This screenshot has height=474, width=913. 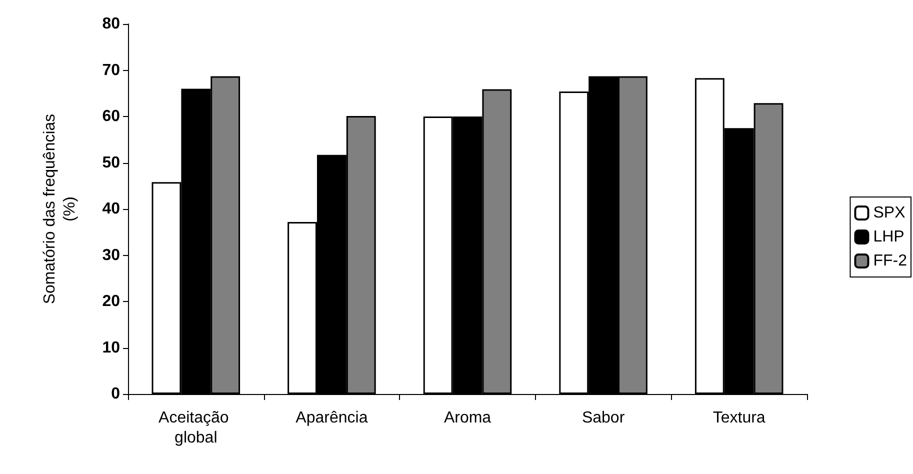 What do you see at coordinates (111, 70) in the screenshot?
I see `y-tick-label: 70` at bounding box center [111, 70].